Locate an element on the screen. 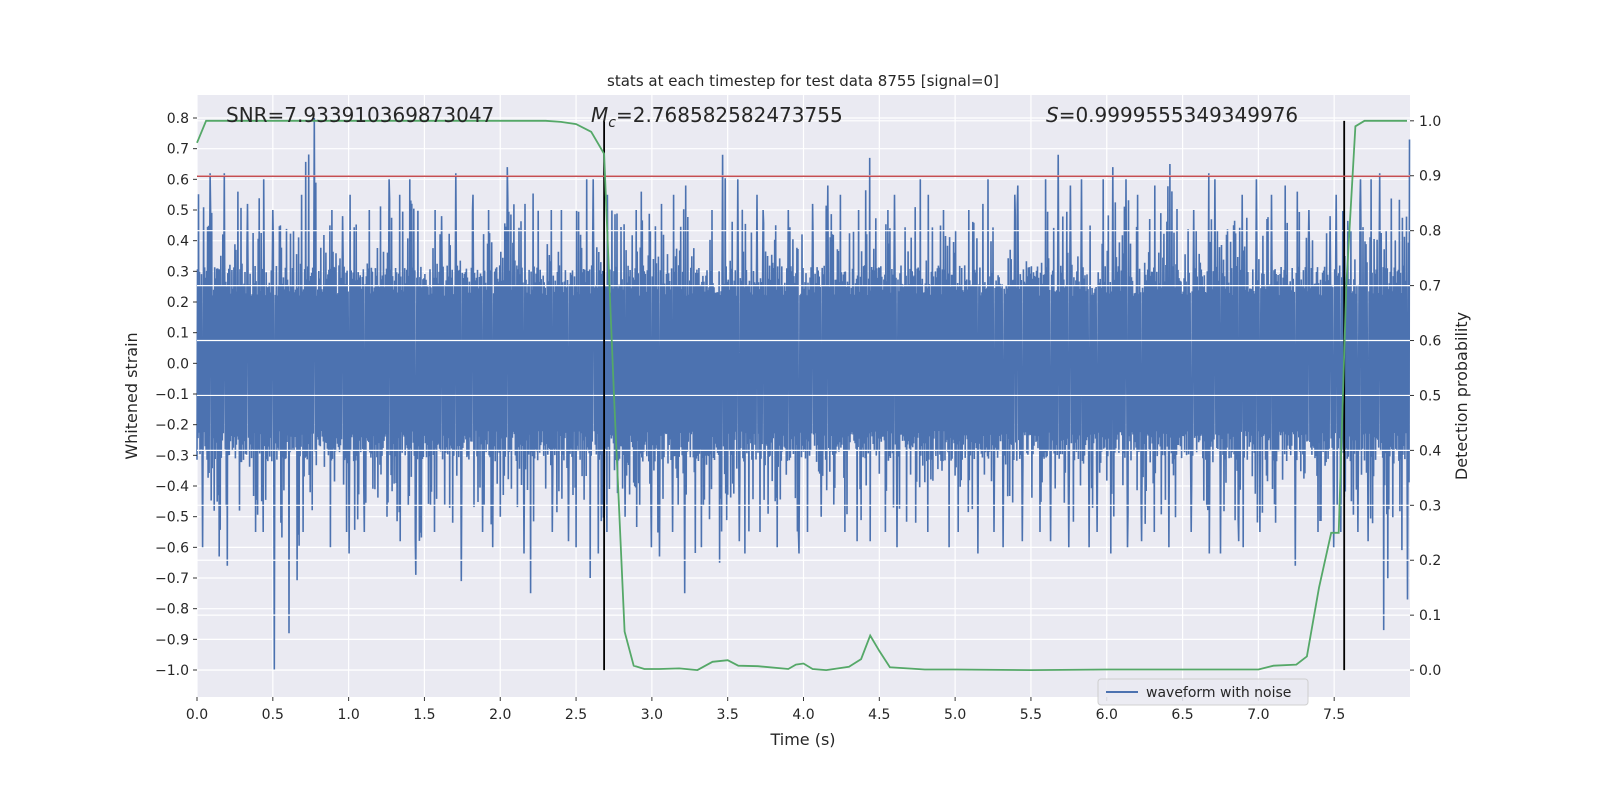 The width and height of the screenshot is (1600, 800). y-tick-label: −0.8 is located at coordinates (172, 610).